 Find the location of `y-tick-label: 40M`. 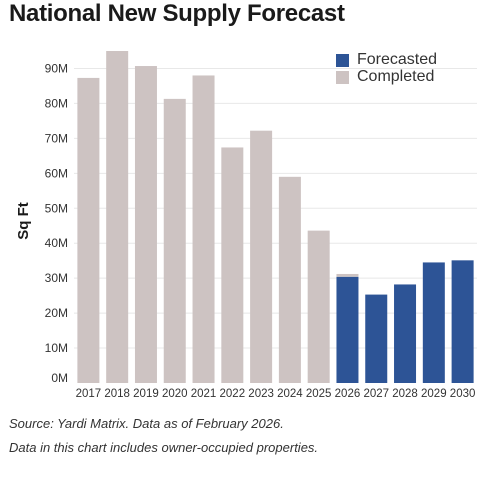

y-tick-label: 40M is located at coordinates (56, 243).